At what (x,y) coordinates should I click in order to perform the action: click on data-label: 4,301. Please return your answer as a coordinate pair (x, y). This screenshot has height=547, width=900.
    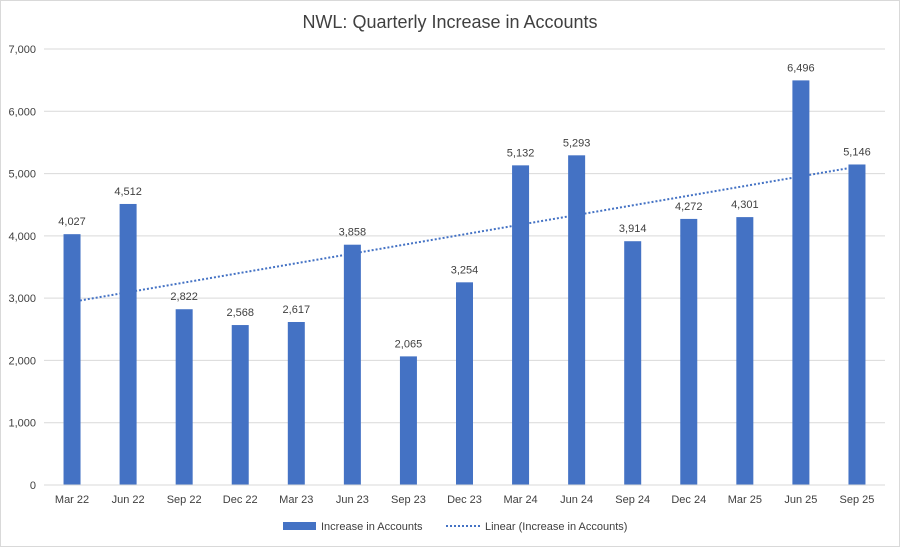
    Looking at the image, I should click on (745, 205).